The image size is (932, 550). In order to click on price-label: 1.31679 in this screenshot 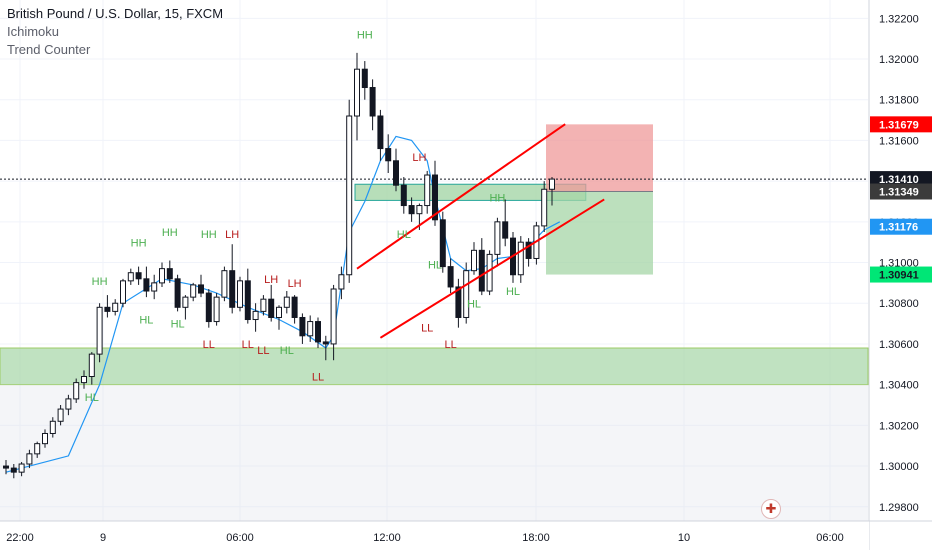, I will do `click(899, 125)`.